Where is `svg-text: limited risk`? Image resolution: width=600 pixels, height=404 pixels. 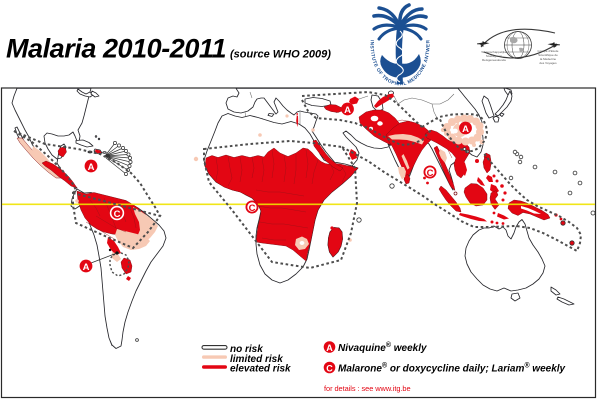
svg-text: limited risk is located at coordinates (256, 359).